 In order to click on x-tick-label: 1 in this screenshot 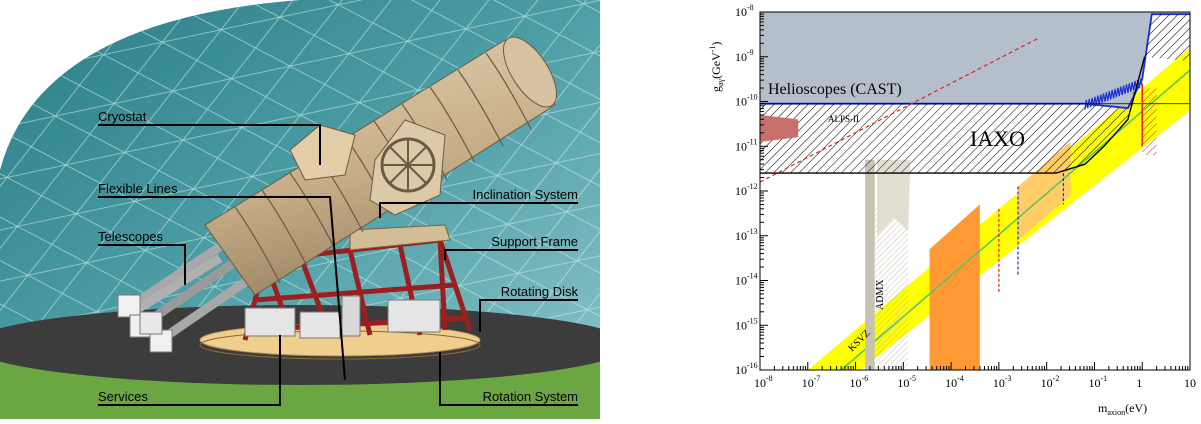, I will do `click(1139, 383)`.